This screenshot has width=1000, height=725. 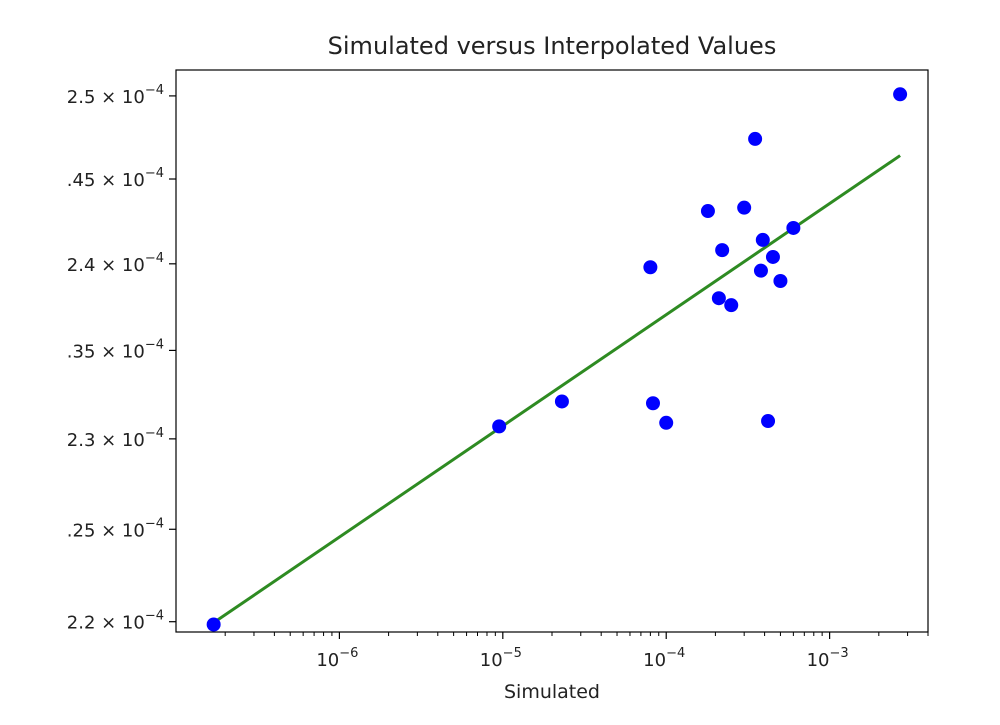 What do you see at coordinates (552, 46) in the screenshot?
I see `chart-title: Simulated versus Interpolated Values` at bounding box center [552, 46].